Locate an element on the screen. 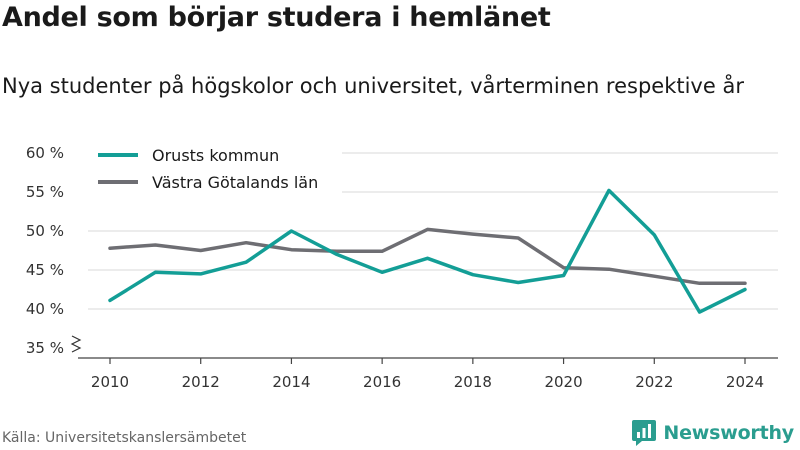 This screenshot has height=450, width=800. x-tick-label-2016: 2016 is located at coordinates (382, 382).